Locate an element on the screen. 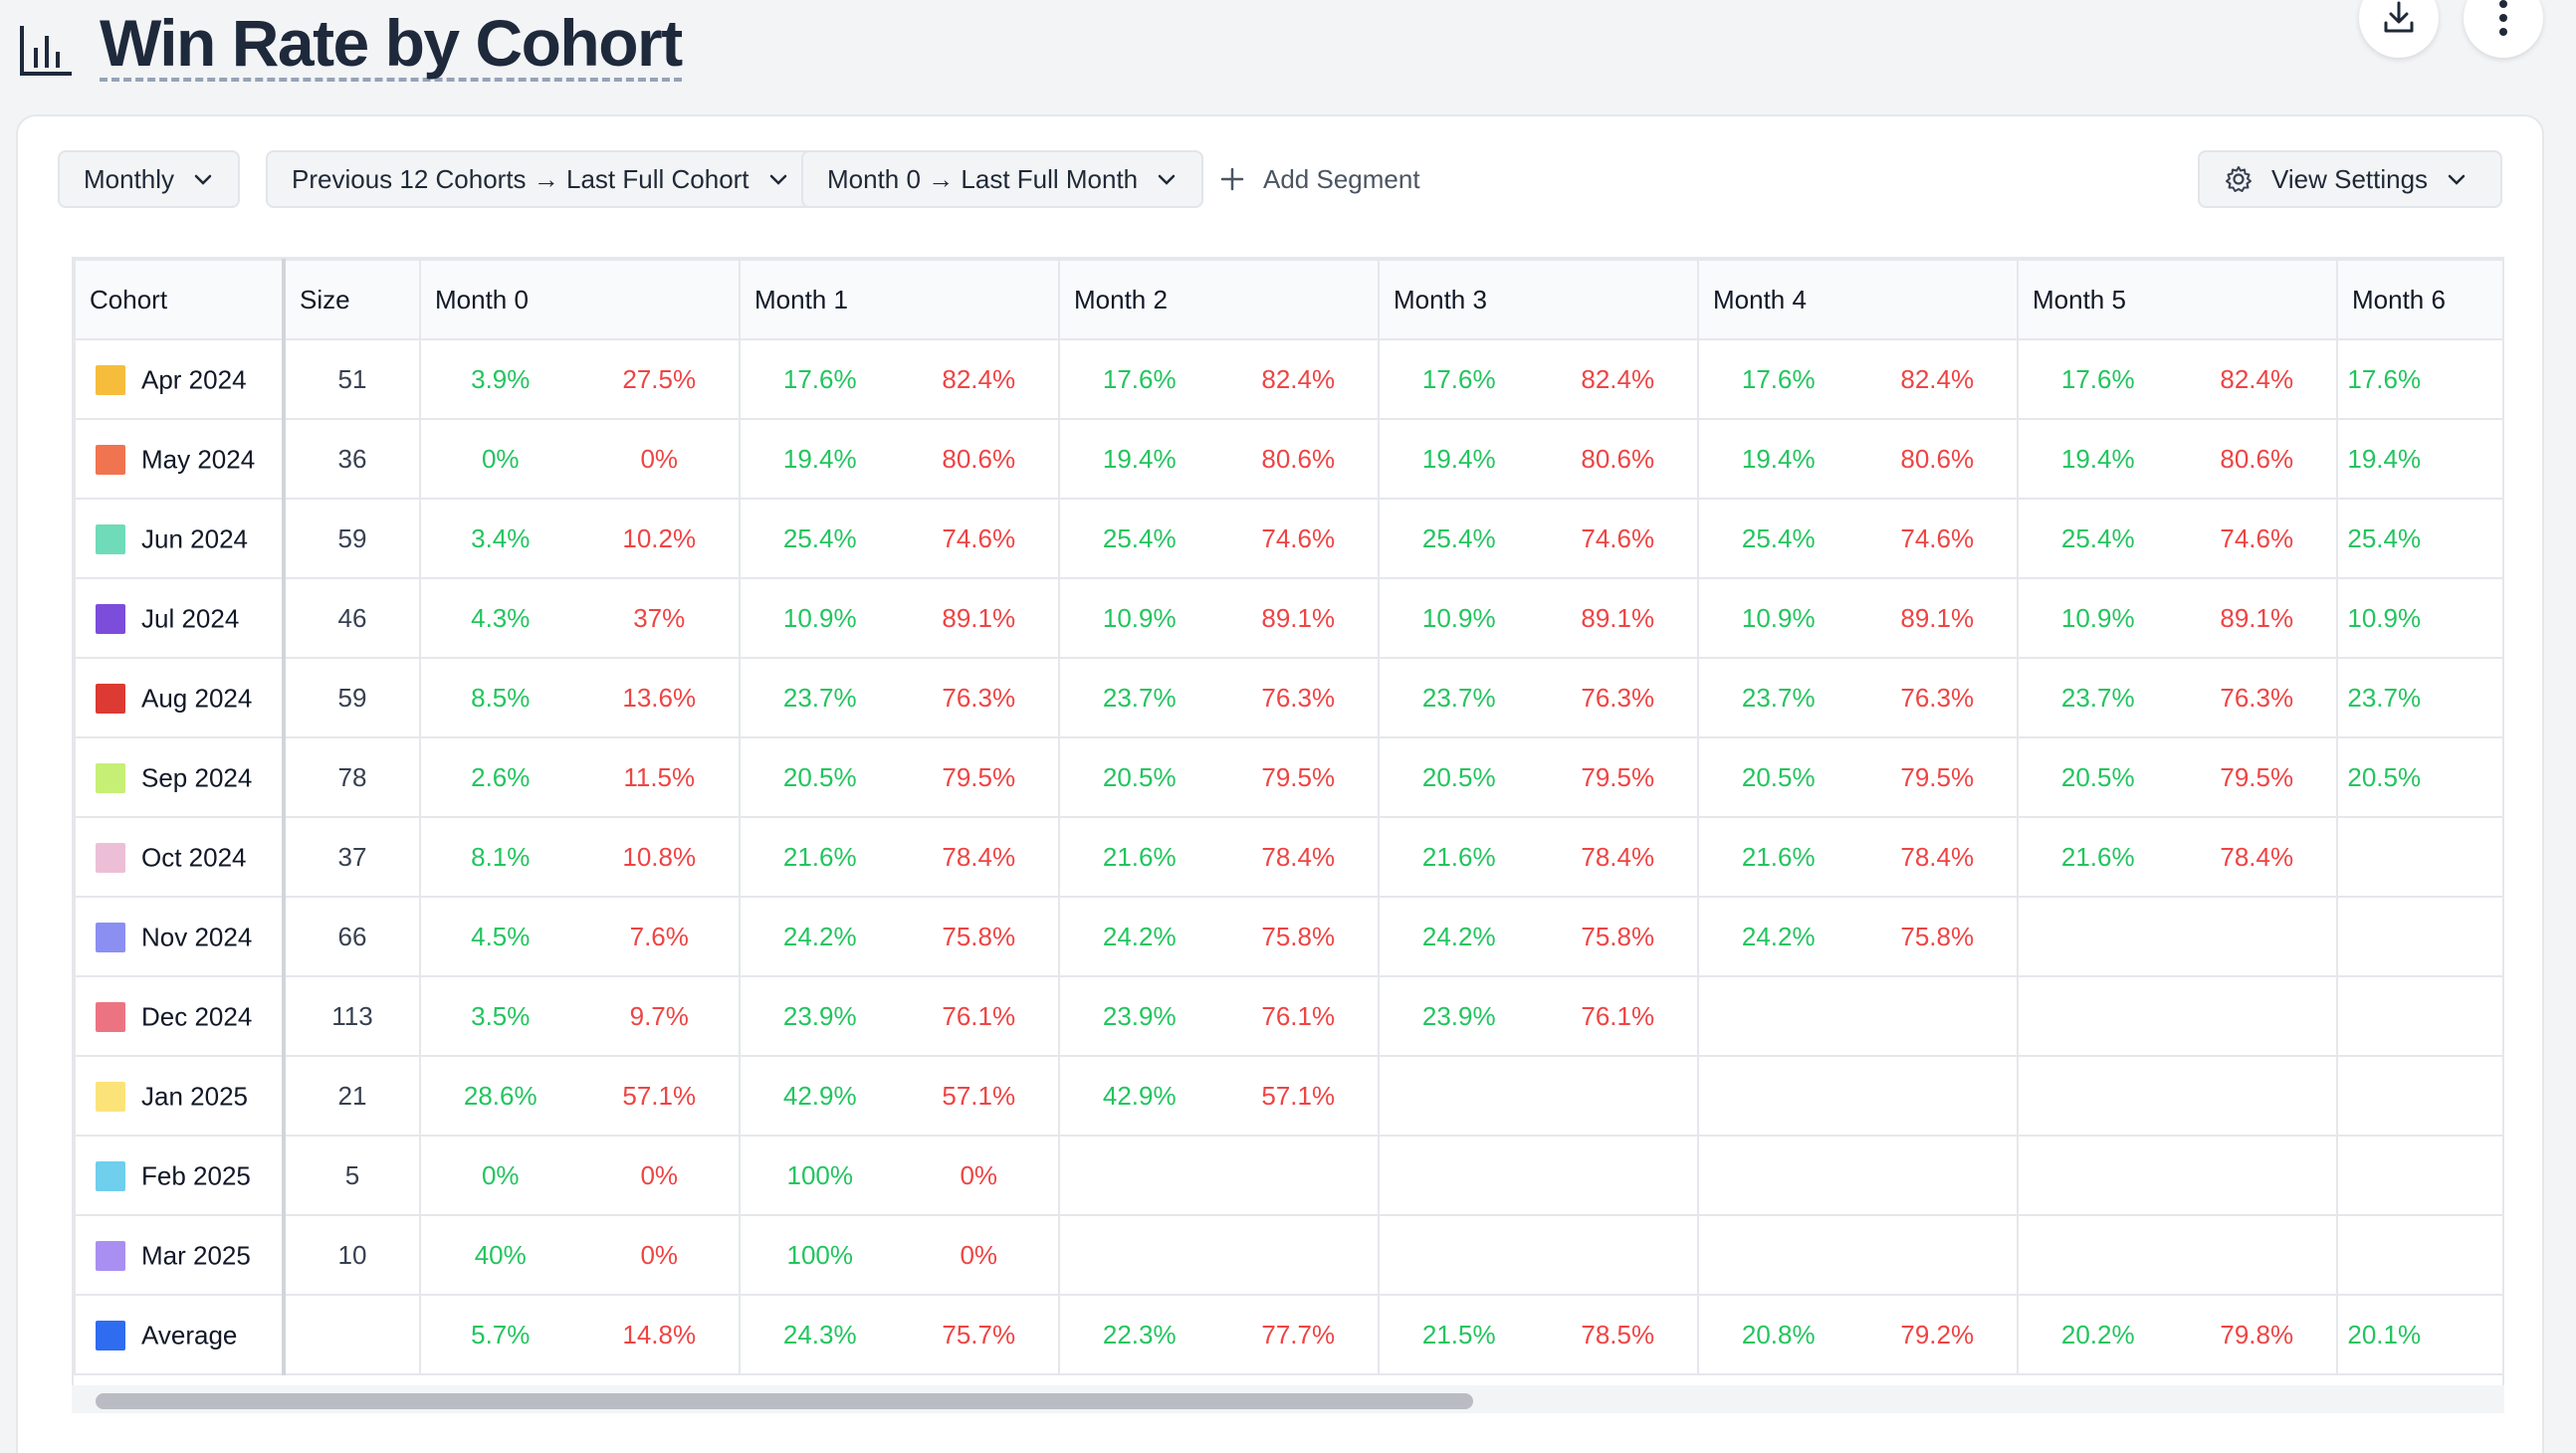  month-5-cell: 23.7% 76.3% is located at coordinates (2177, 697).